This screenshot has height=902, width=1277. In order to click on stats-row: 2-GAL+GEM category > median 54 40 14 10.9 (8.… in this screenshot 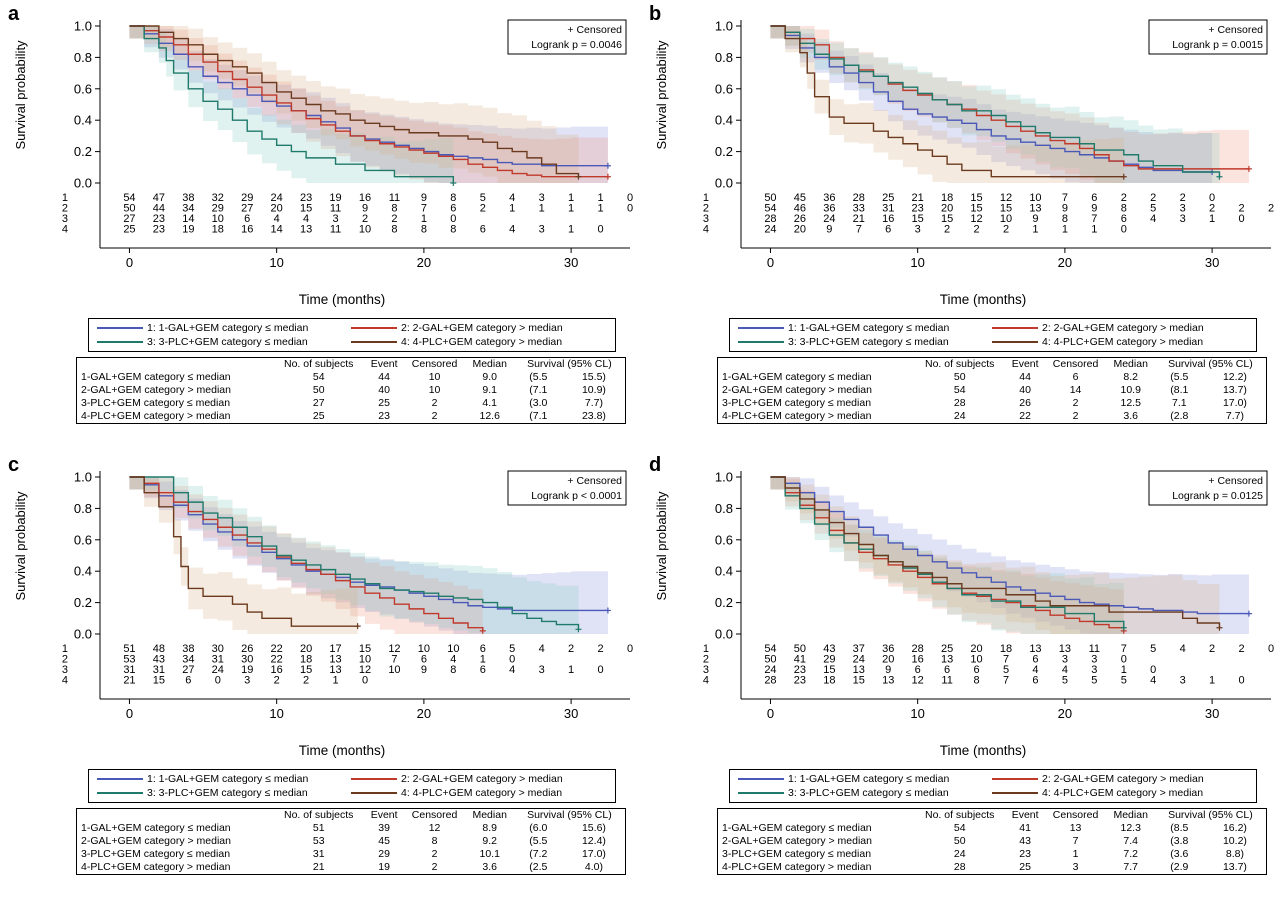, I will do `click(992, 390)`.